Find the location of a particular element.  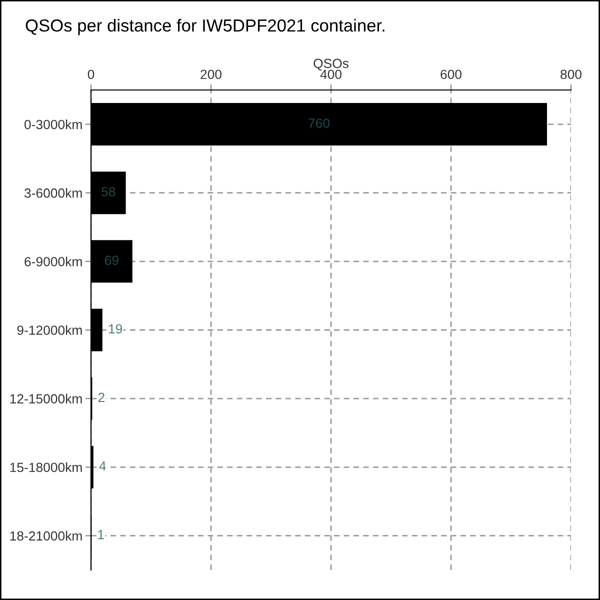

y-tick-label: 6-9000km is located at coordinates (53, 261).